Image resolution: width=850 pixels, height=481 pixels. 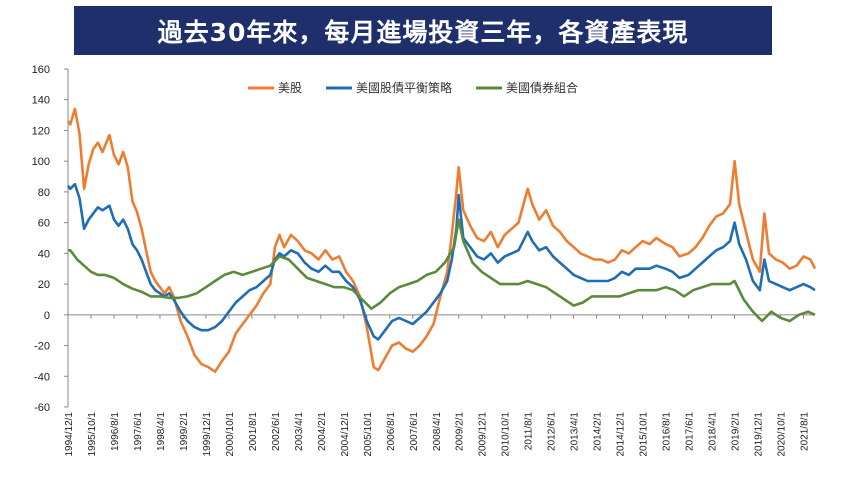 What do you see at coordinates (44, 254) in the screenshot?
I see `y-tick-label: 40` at bounding box center [44, 254].